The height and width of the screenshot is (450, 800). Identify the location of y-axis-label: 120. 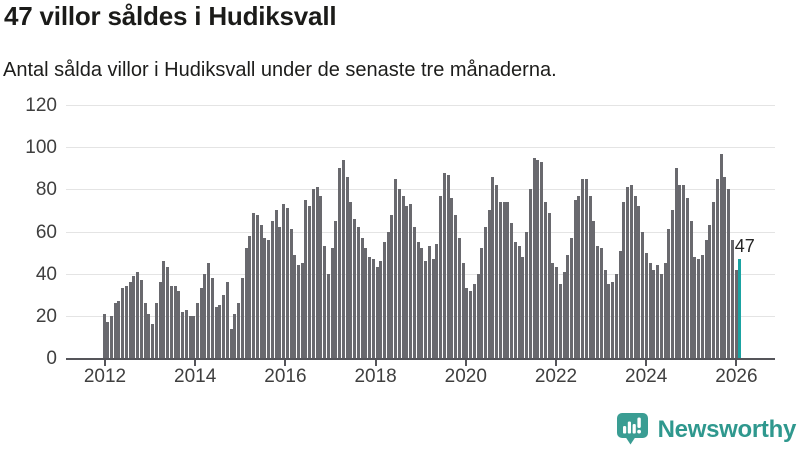
(41, 105).